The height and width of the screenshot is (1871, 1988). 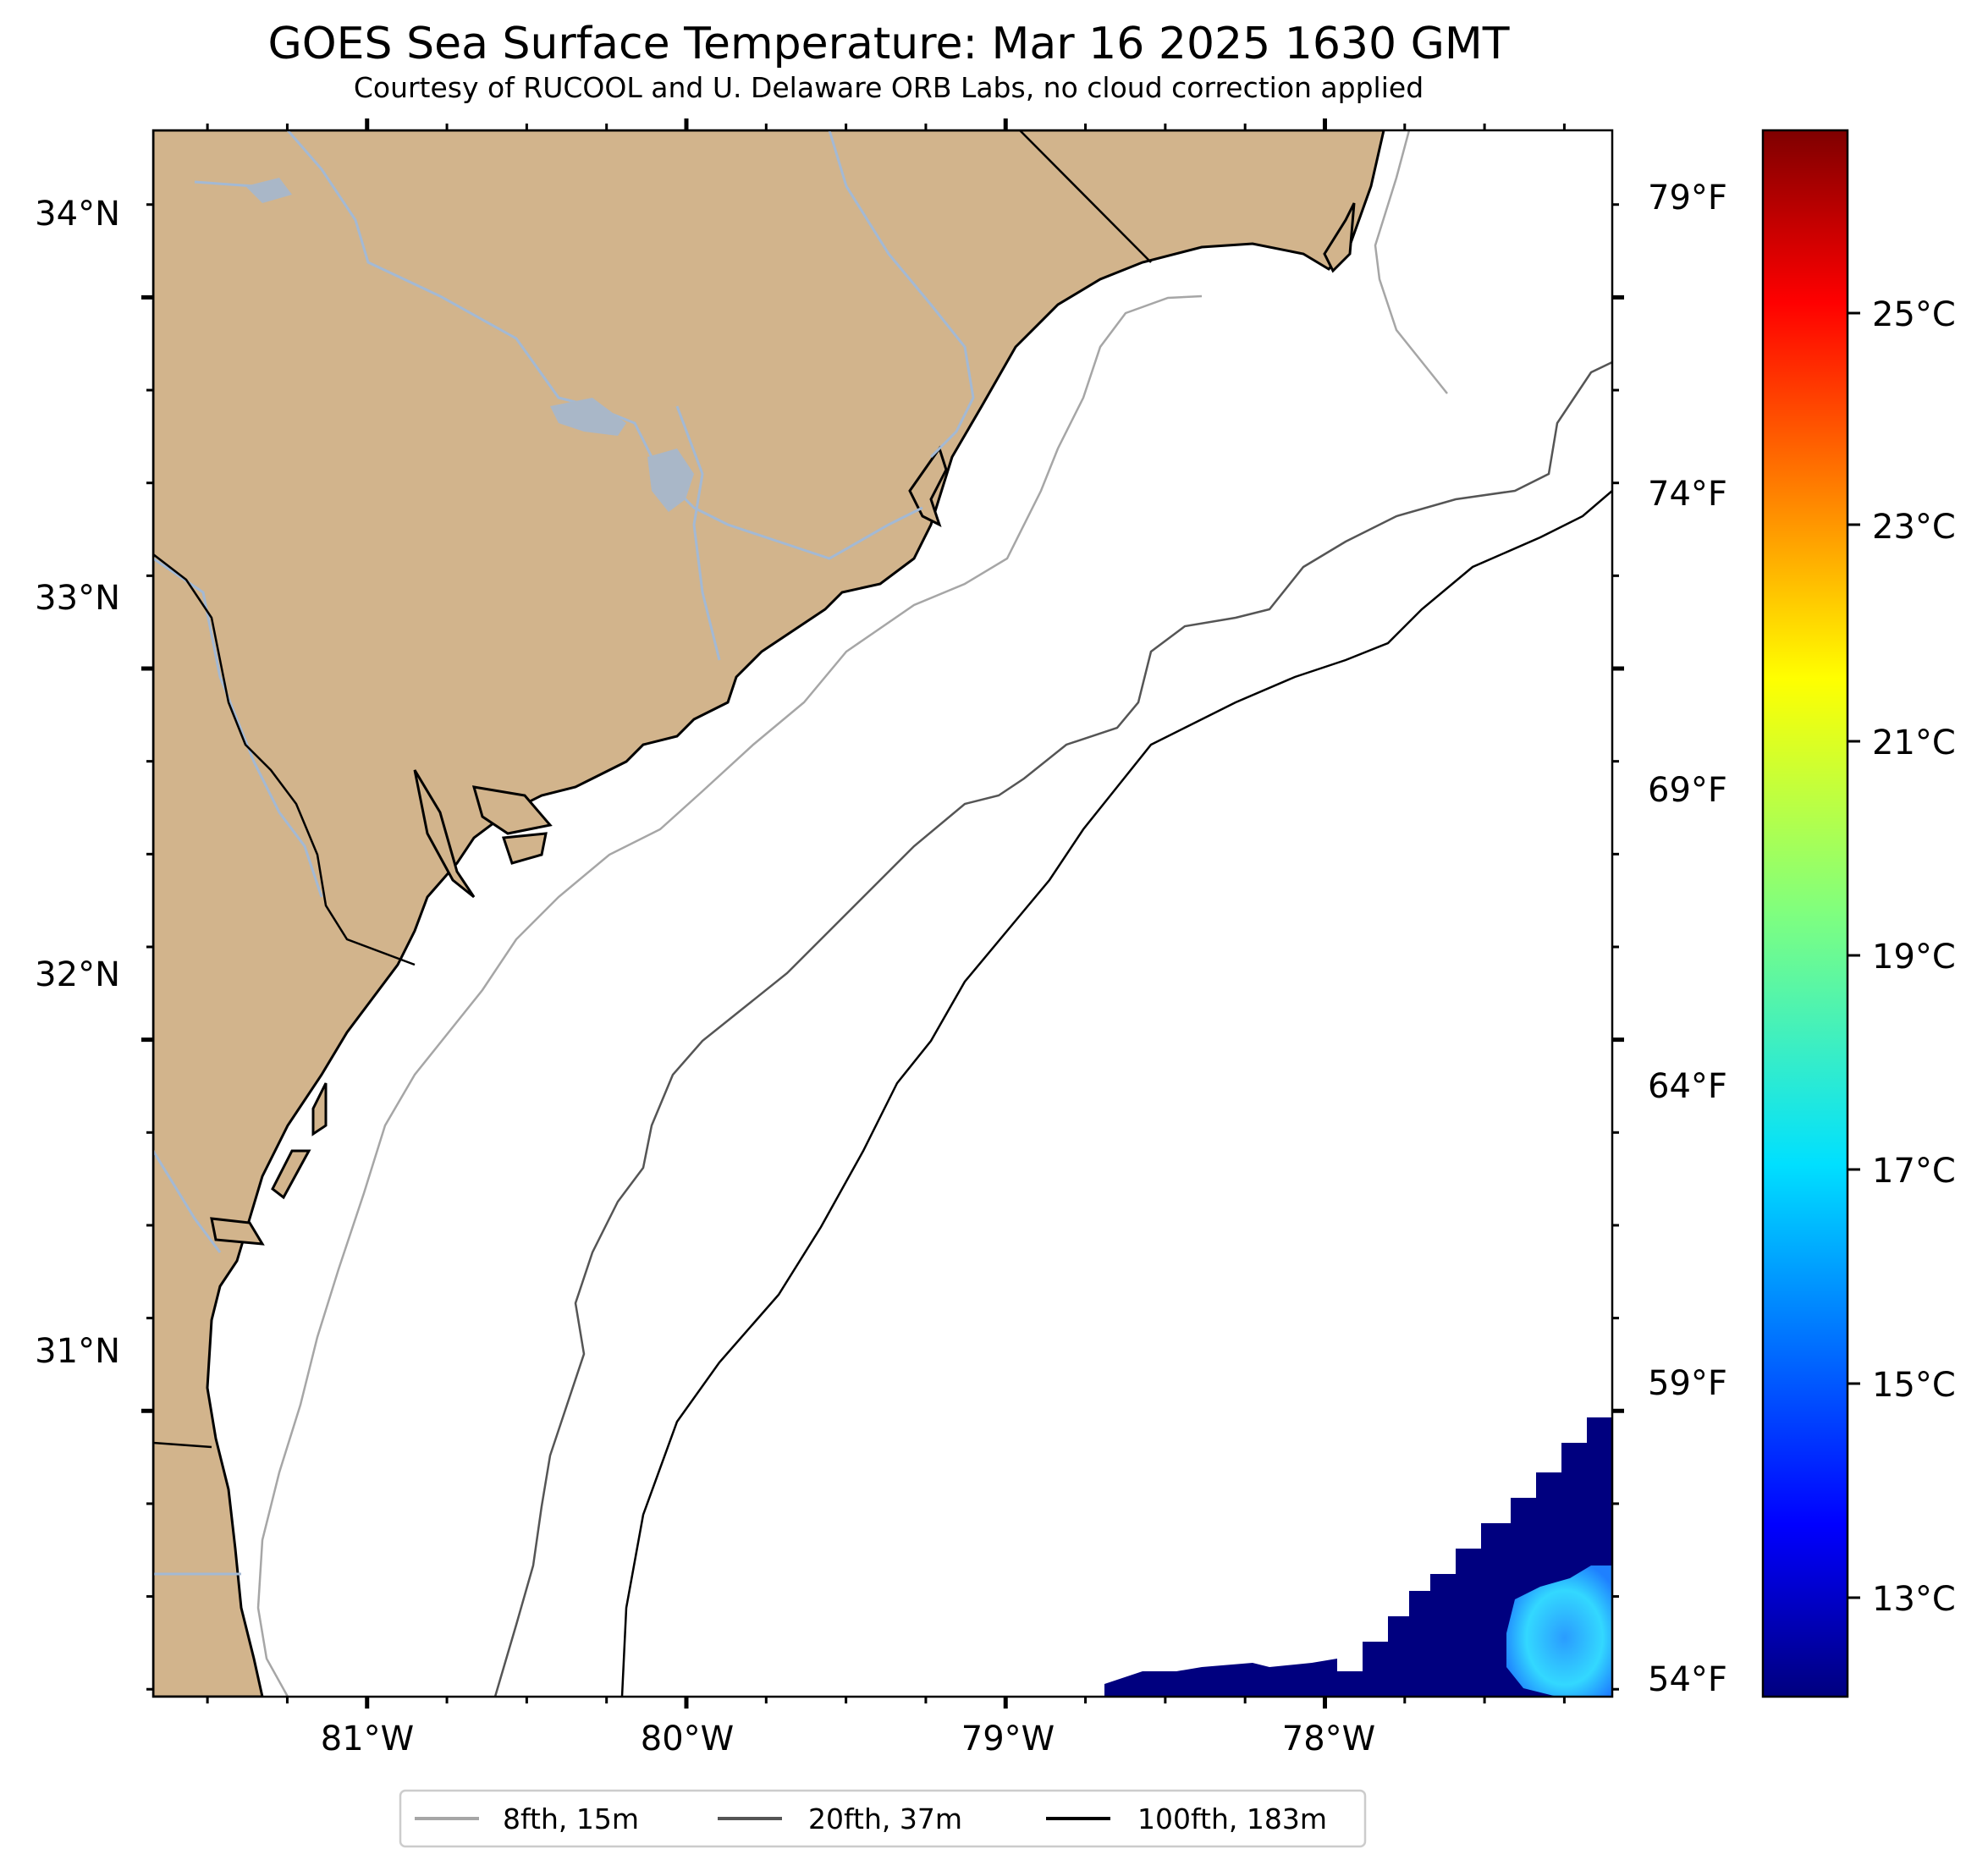 I want to click on fahrenheit-tick-label: 59°F, so click(x=1687, y=1384).